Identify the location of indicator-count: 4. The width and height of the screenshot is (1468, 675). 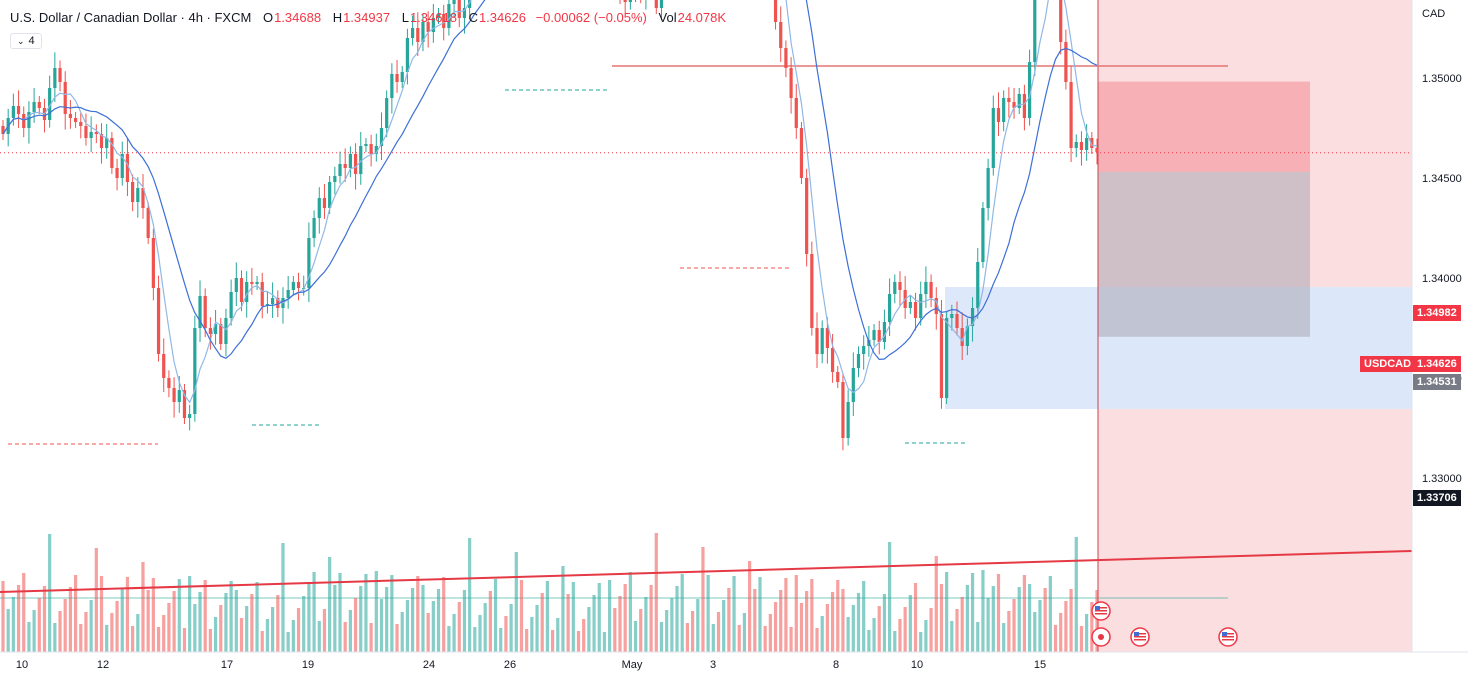
(31, 41).